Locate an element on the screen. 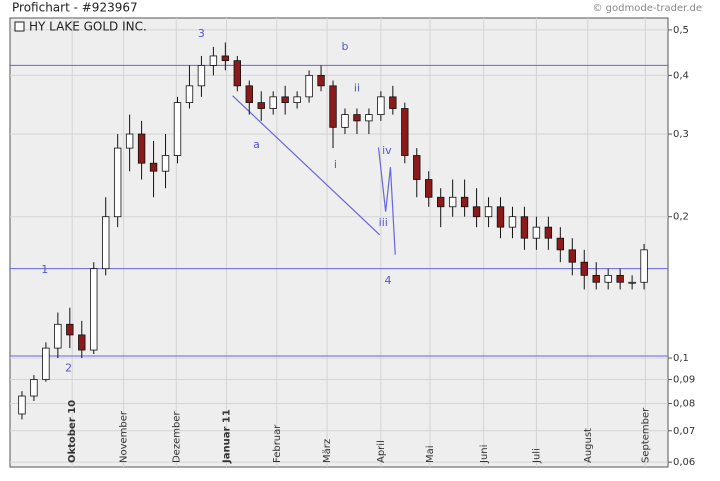 This screenshot has width=720, height=481. x-tick-label: Januar 11 is located at coordinates (227, 436).